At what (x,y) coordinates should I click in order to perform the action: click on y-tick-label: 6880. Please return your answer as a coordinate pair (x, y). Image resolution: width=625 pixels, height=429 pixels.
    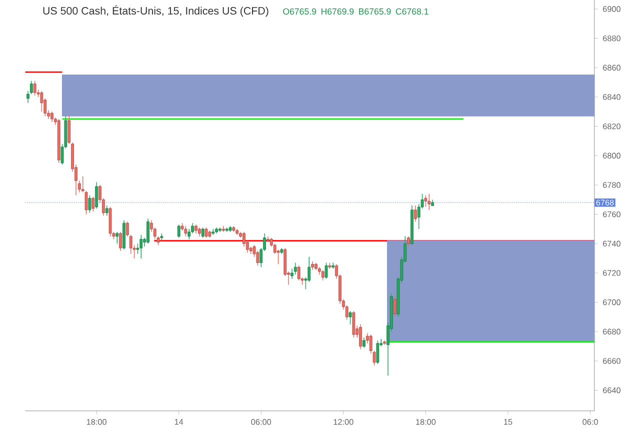
    Looking at the image, I should click on (611, 38).